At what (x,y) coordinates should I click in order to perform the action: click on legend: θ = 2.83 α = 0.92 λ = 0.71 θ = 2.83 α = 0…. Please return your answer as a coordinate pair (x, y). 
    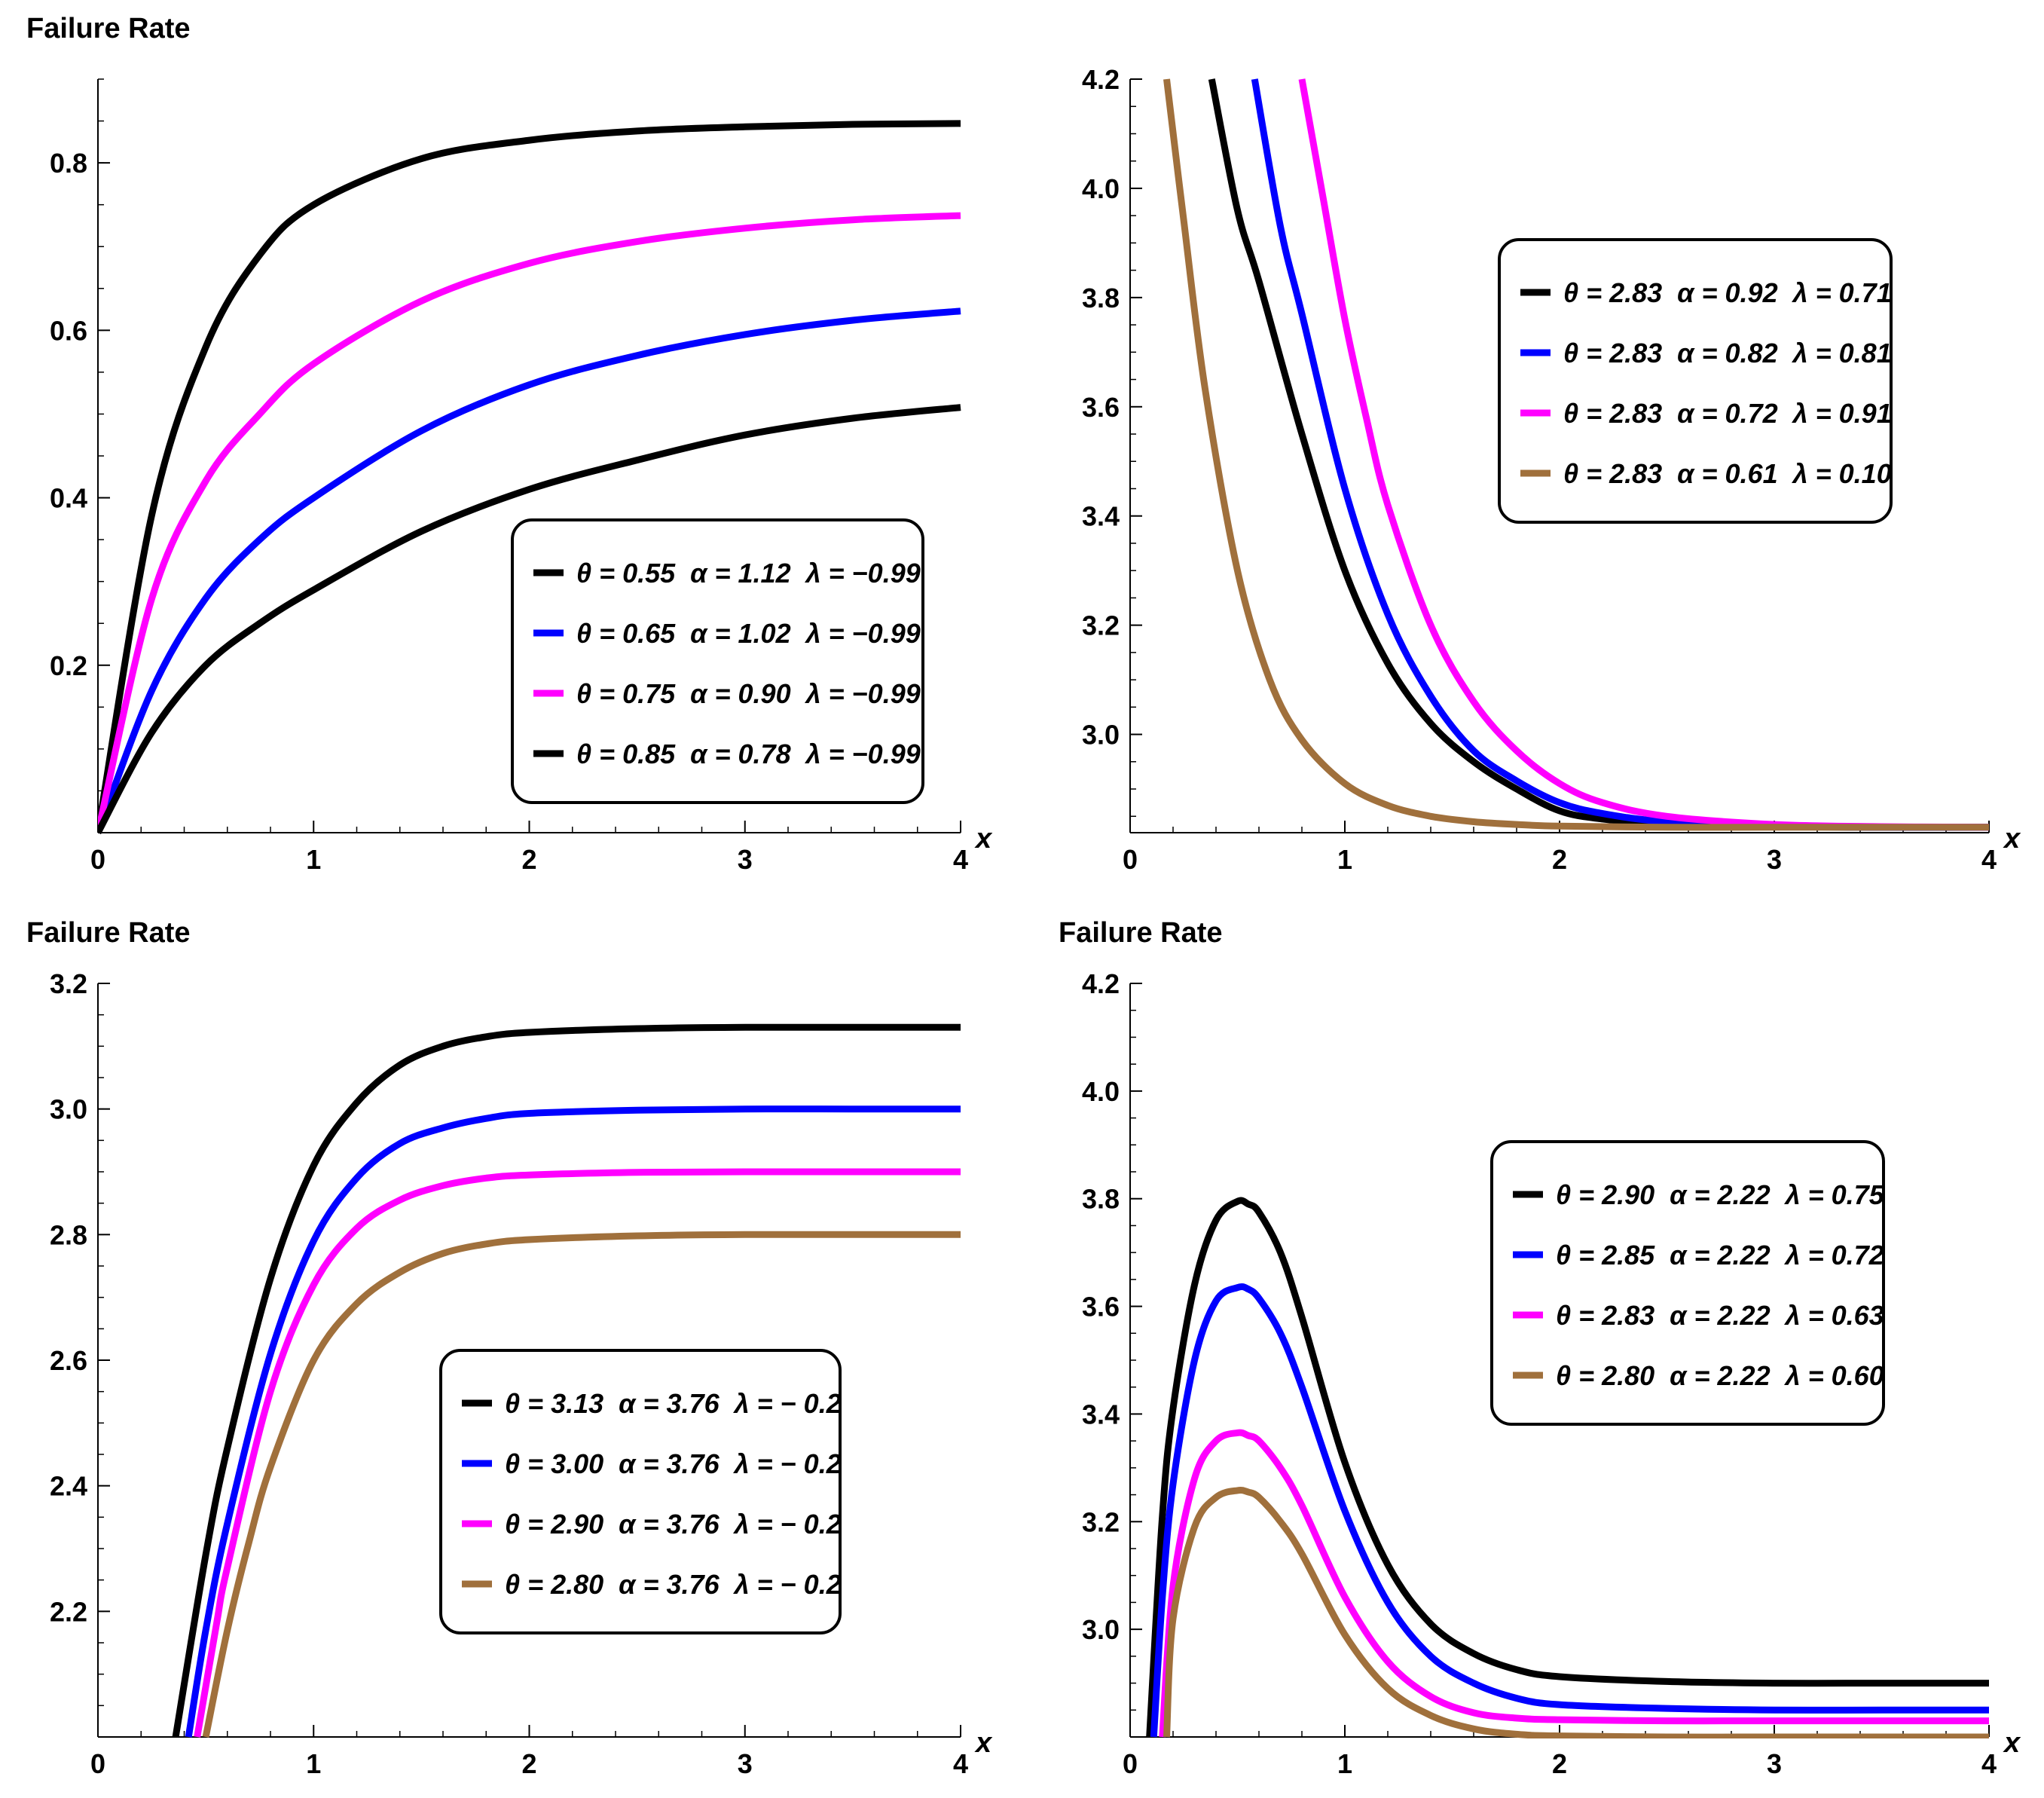
    Looking at the image, I should click on (1695, 381).